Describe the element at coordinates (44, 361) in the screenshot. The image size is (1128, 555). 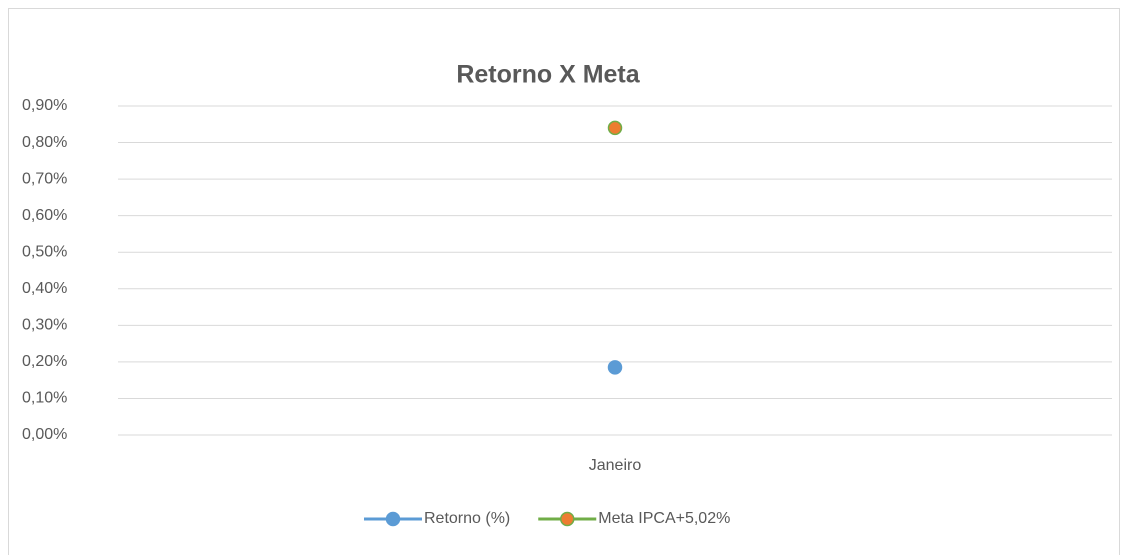
I see `y-tick-label: 0,20%` at that location.